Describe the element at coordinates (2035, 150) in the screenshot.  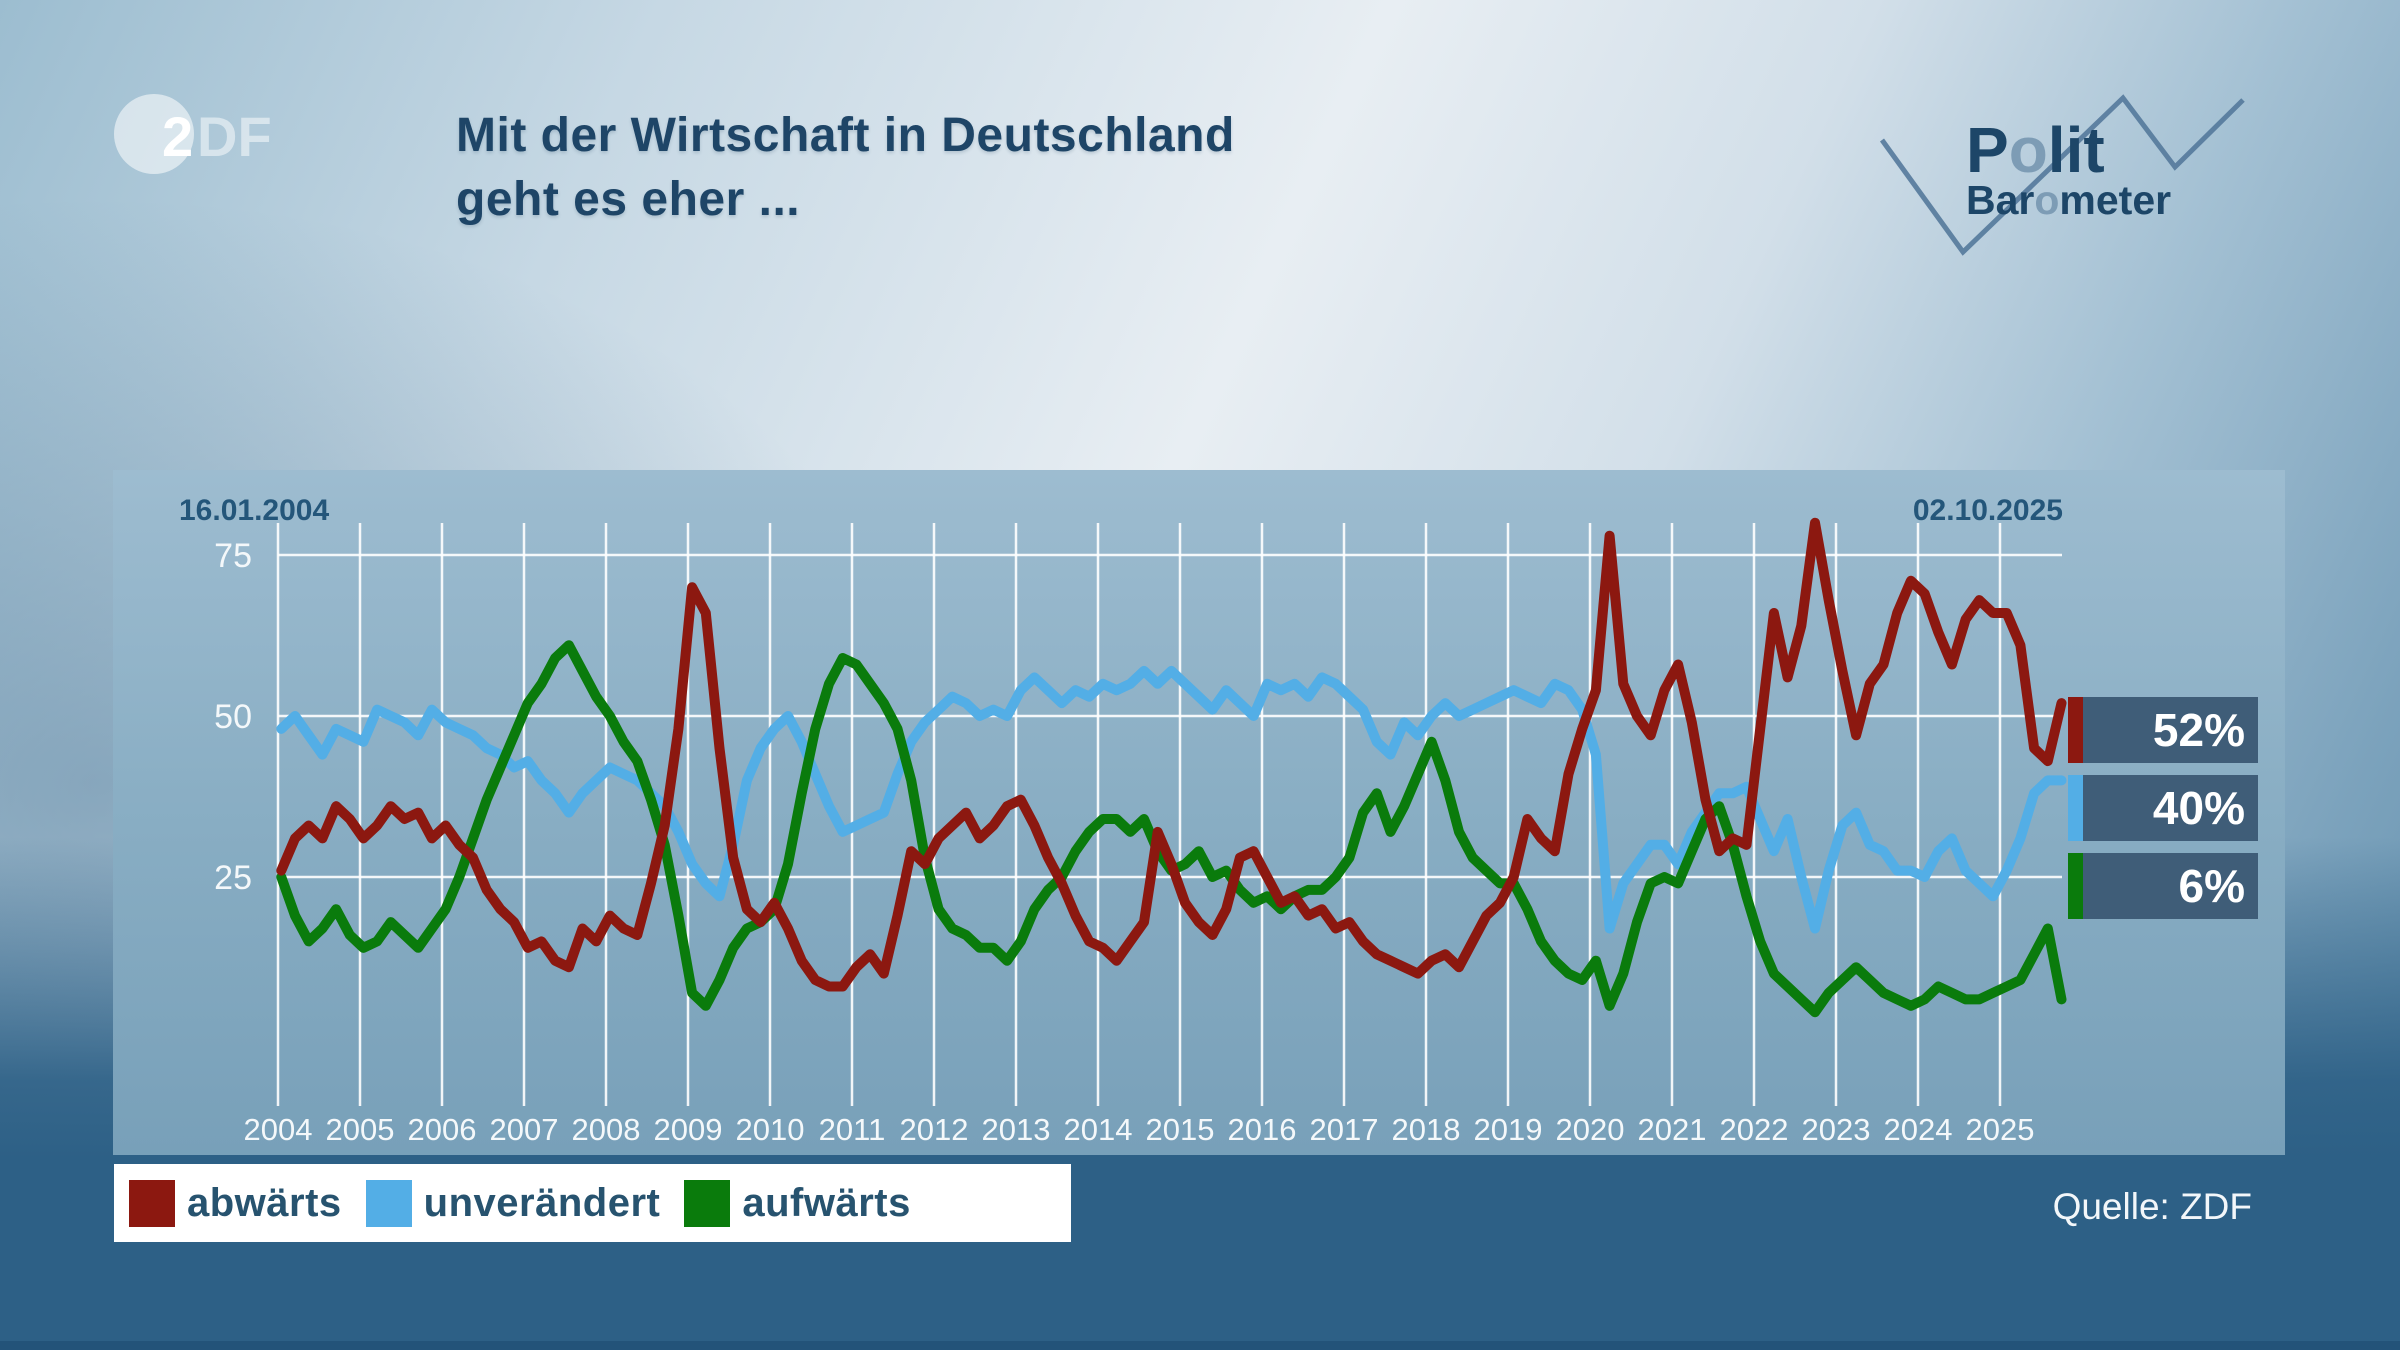
I see `brand-polit: Polit` at that location.